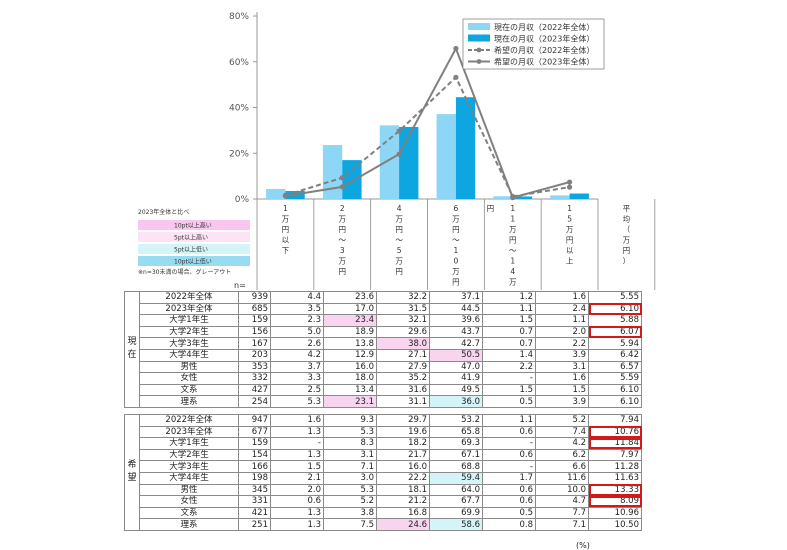 This screenshot has width=787, height=550. I want to click on row-value: 2.5, so click(297, 390).